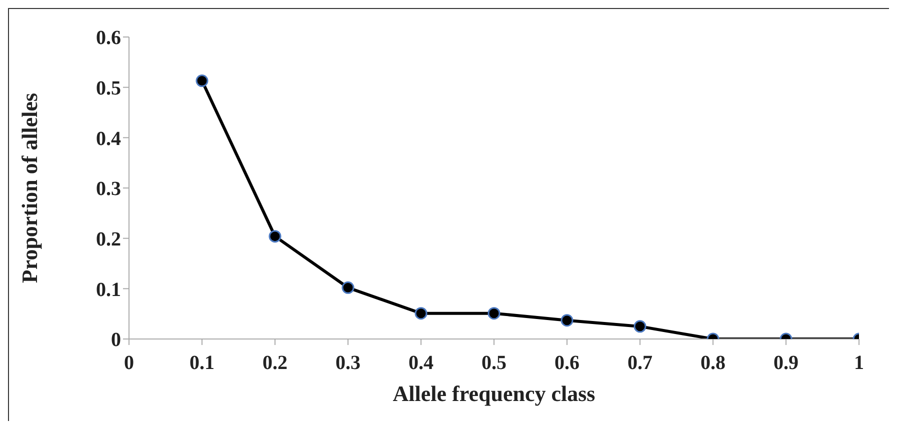 This screenshot has width=899, height=430. What do you see at coordinates (108, 289) in the screenshot?
I see `y-tick-label: 0.1` at bounding box center [108, 289].